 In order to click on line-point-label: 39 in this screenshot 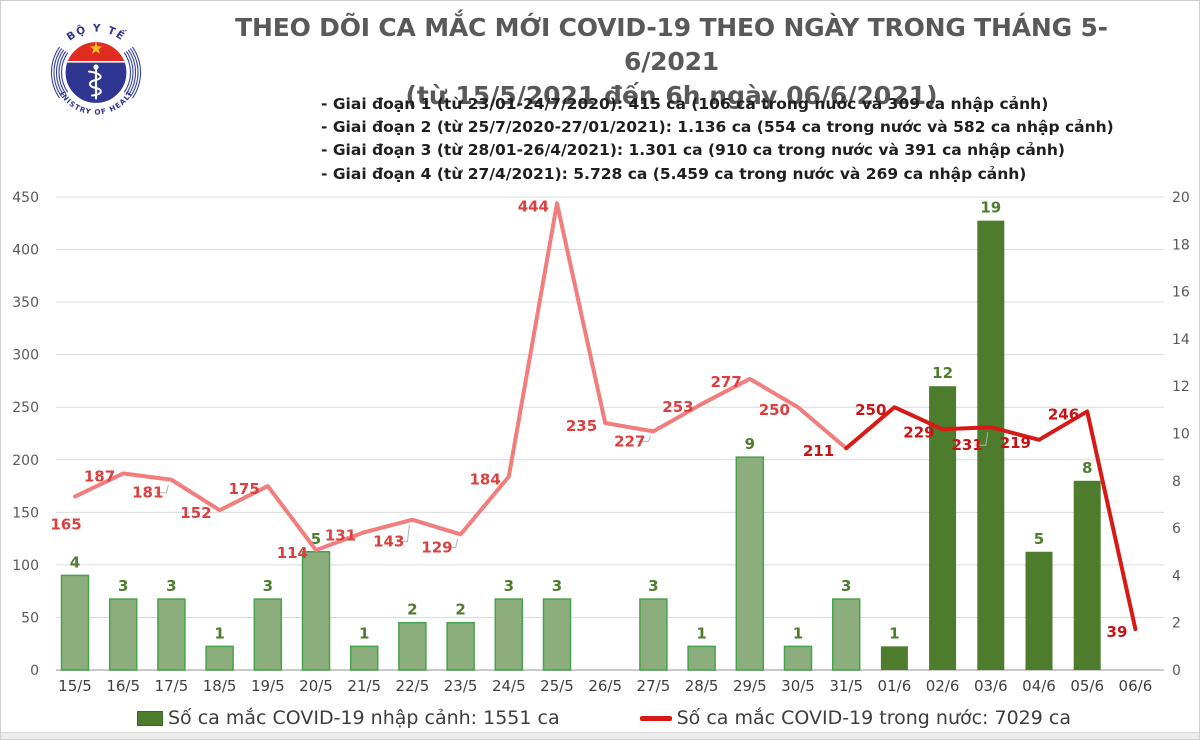, I will do `click(1117, 632)`.